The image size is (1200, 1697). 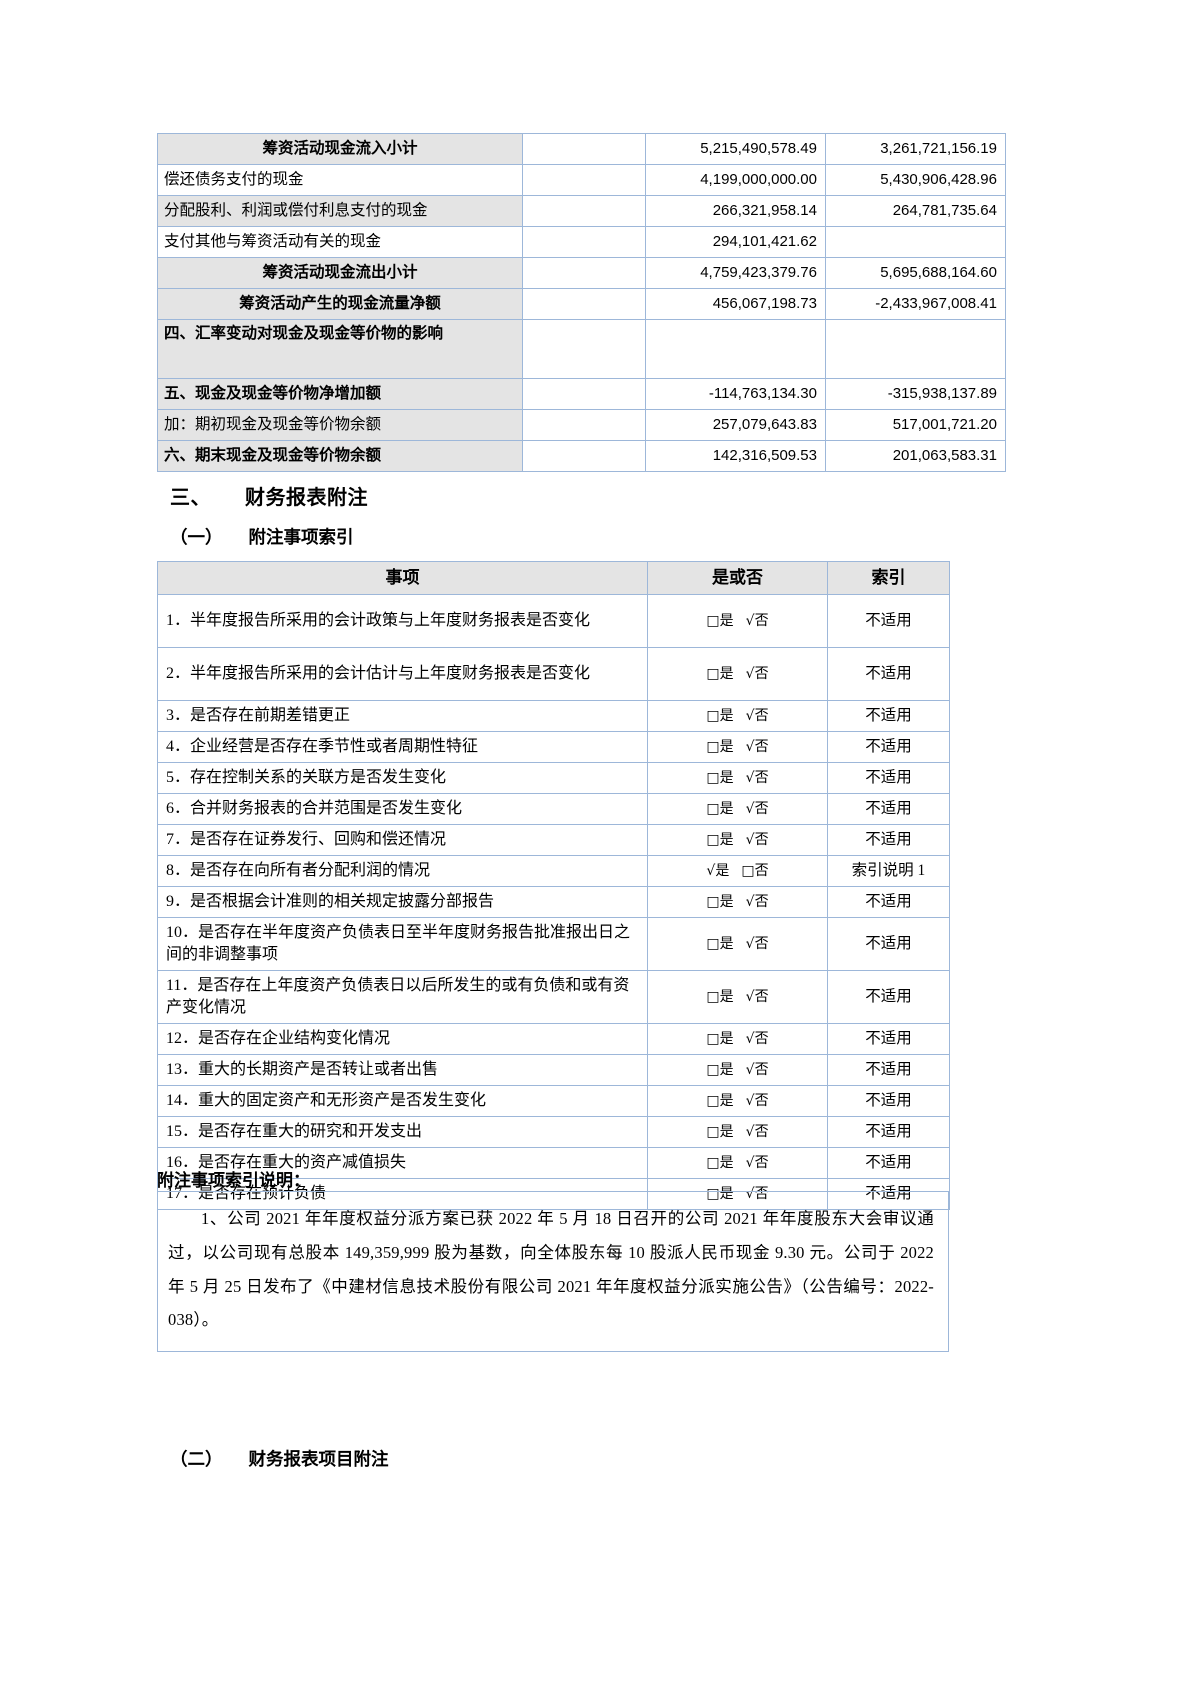 What do you see at coordinates (737, 578) in the screenshot?
I see `column-header-yes-no: 是或否` at bounding box center [737, 578].